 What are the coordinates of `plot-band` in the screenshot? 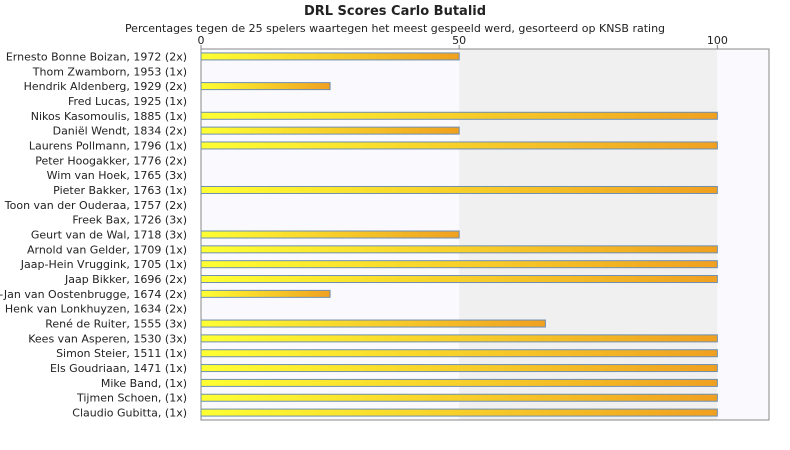 It's located at (743, 234).